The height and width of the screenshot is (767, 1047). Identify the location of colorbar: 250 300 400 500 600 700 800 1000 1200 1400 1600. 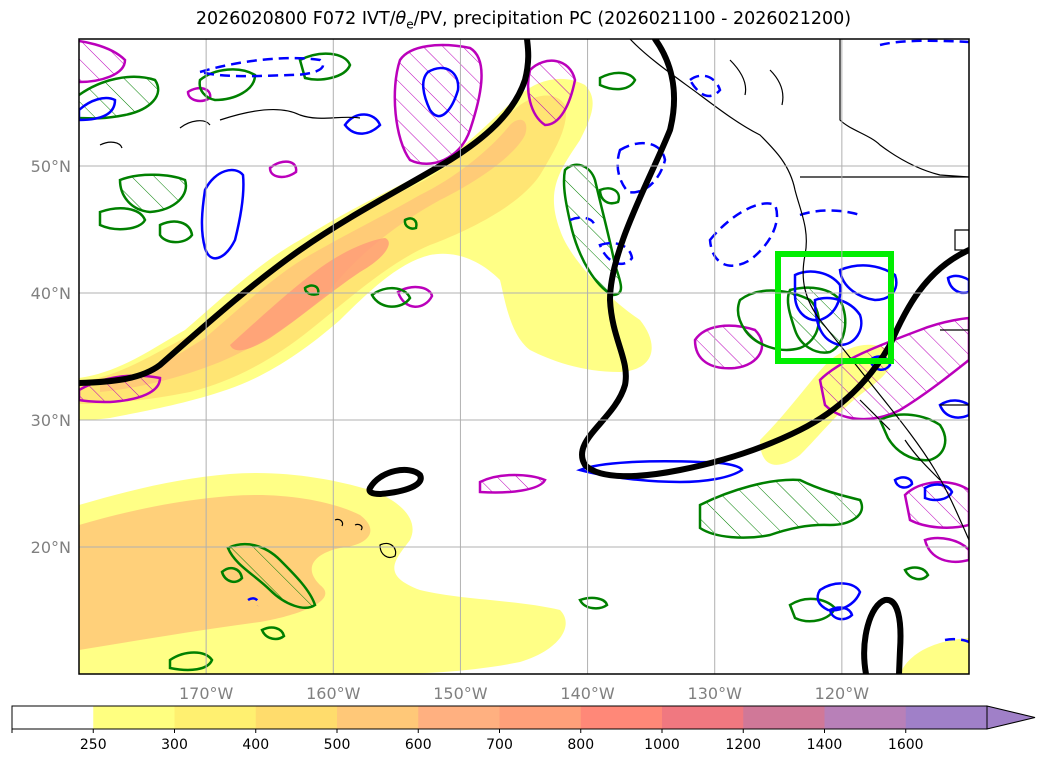
(523, 729).